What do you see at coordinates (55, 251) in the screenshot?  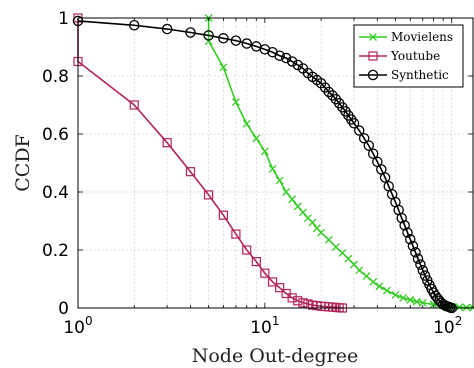 I see `y-tick-label: 0.2` at bounding box center [55, 251].